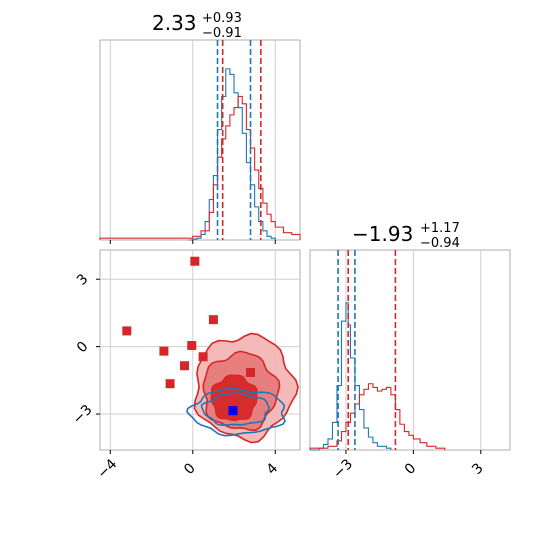 Image resolution: width=550 pixels, height=550 pixels. What do you see at coordinates (190, 469) in the screenshot?
I see `p2-xtick-label: 0` at bounding box center [190, 469].